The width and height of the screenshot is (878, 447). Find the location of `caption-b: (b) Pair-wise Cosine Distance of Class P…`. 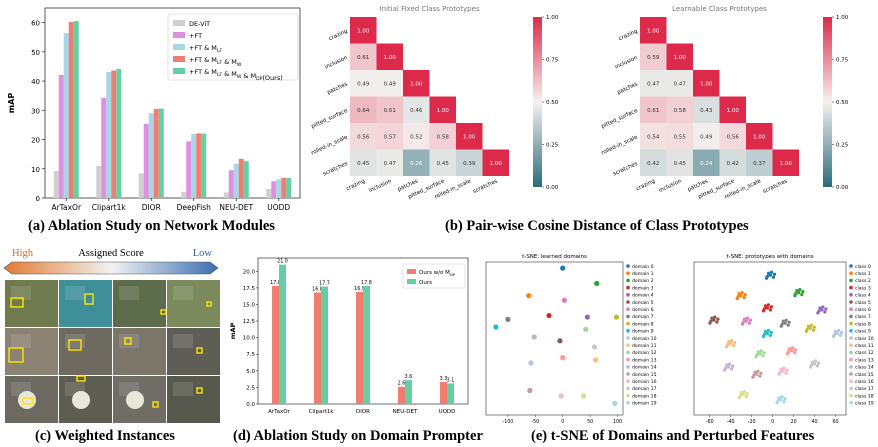

caption-b: (b) Pair-wise Cosine Distance of Class P… is located at coordinates (597, 226).